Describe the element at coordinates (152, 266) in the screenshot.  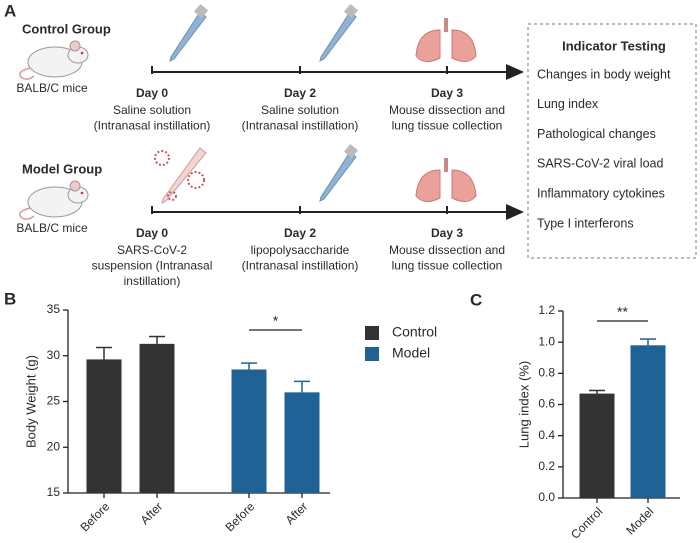
I see `step-text: suspension (Intranasal` at that location.